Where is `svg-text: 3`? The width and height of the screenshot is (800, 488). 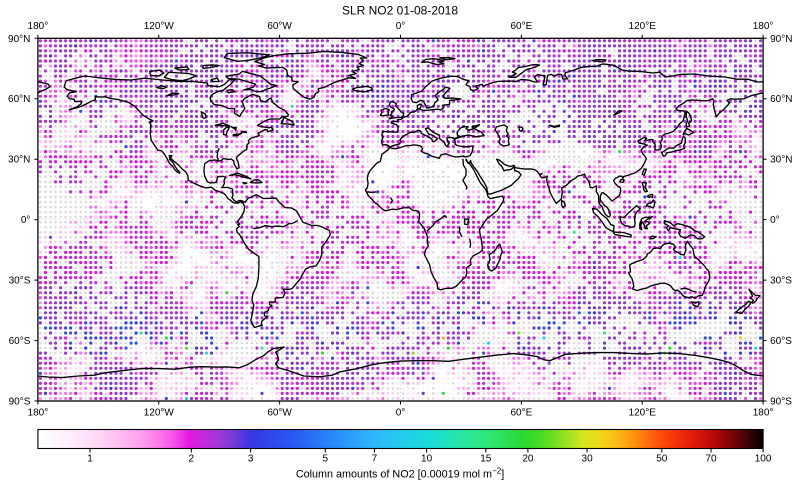 svg-text: 3 is located at coordinates (251, 459).